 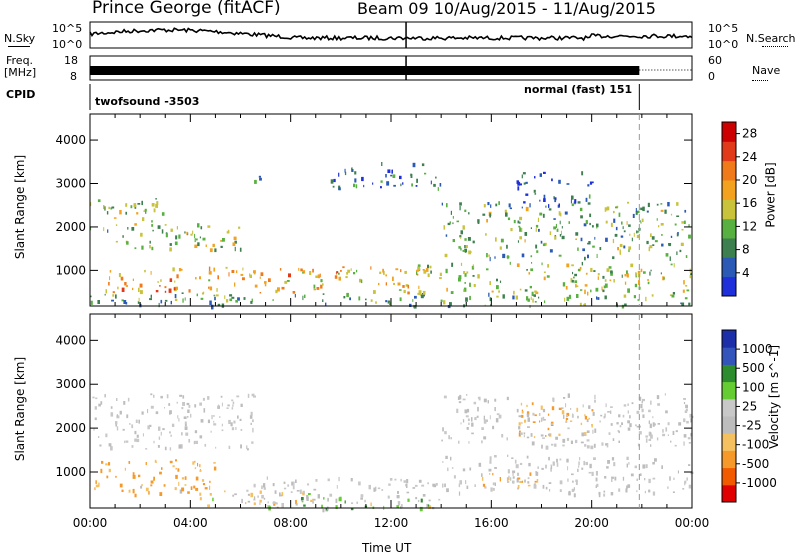 What do you see at coordinates (90, 523) in the screenshot?
I see `x-tick-label: 00:00` at bounding box center [90, 523].